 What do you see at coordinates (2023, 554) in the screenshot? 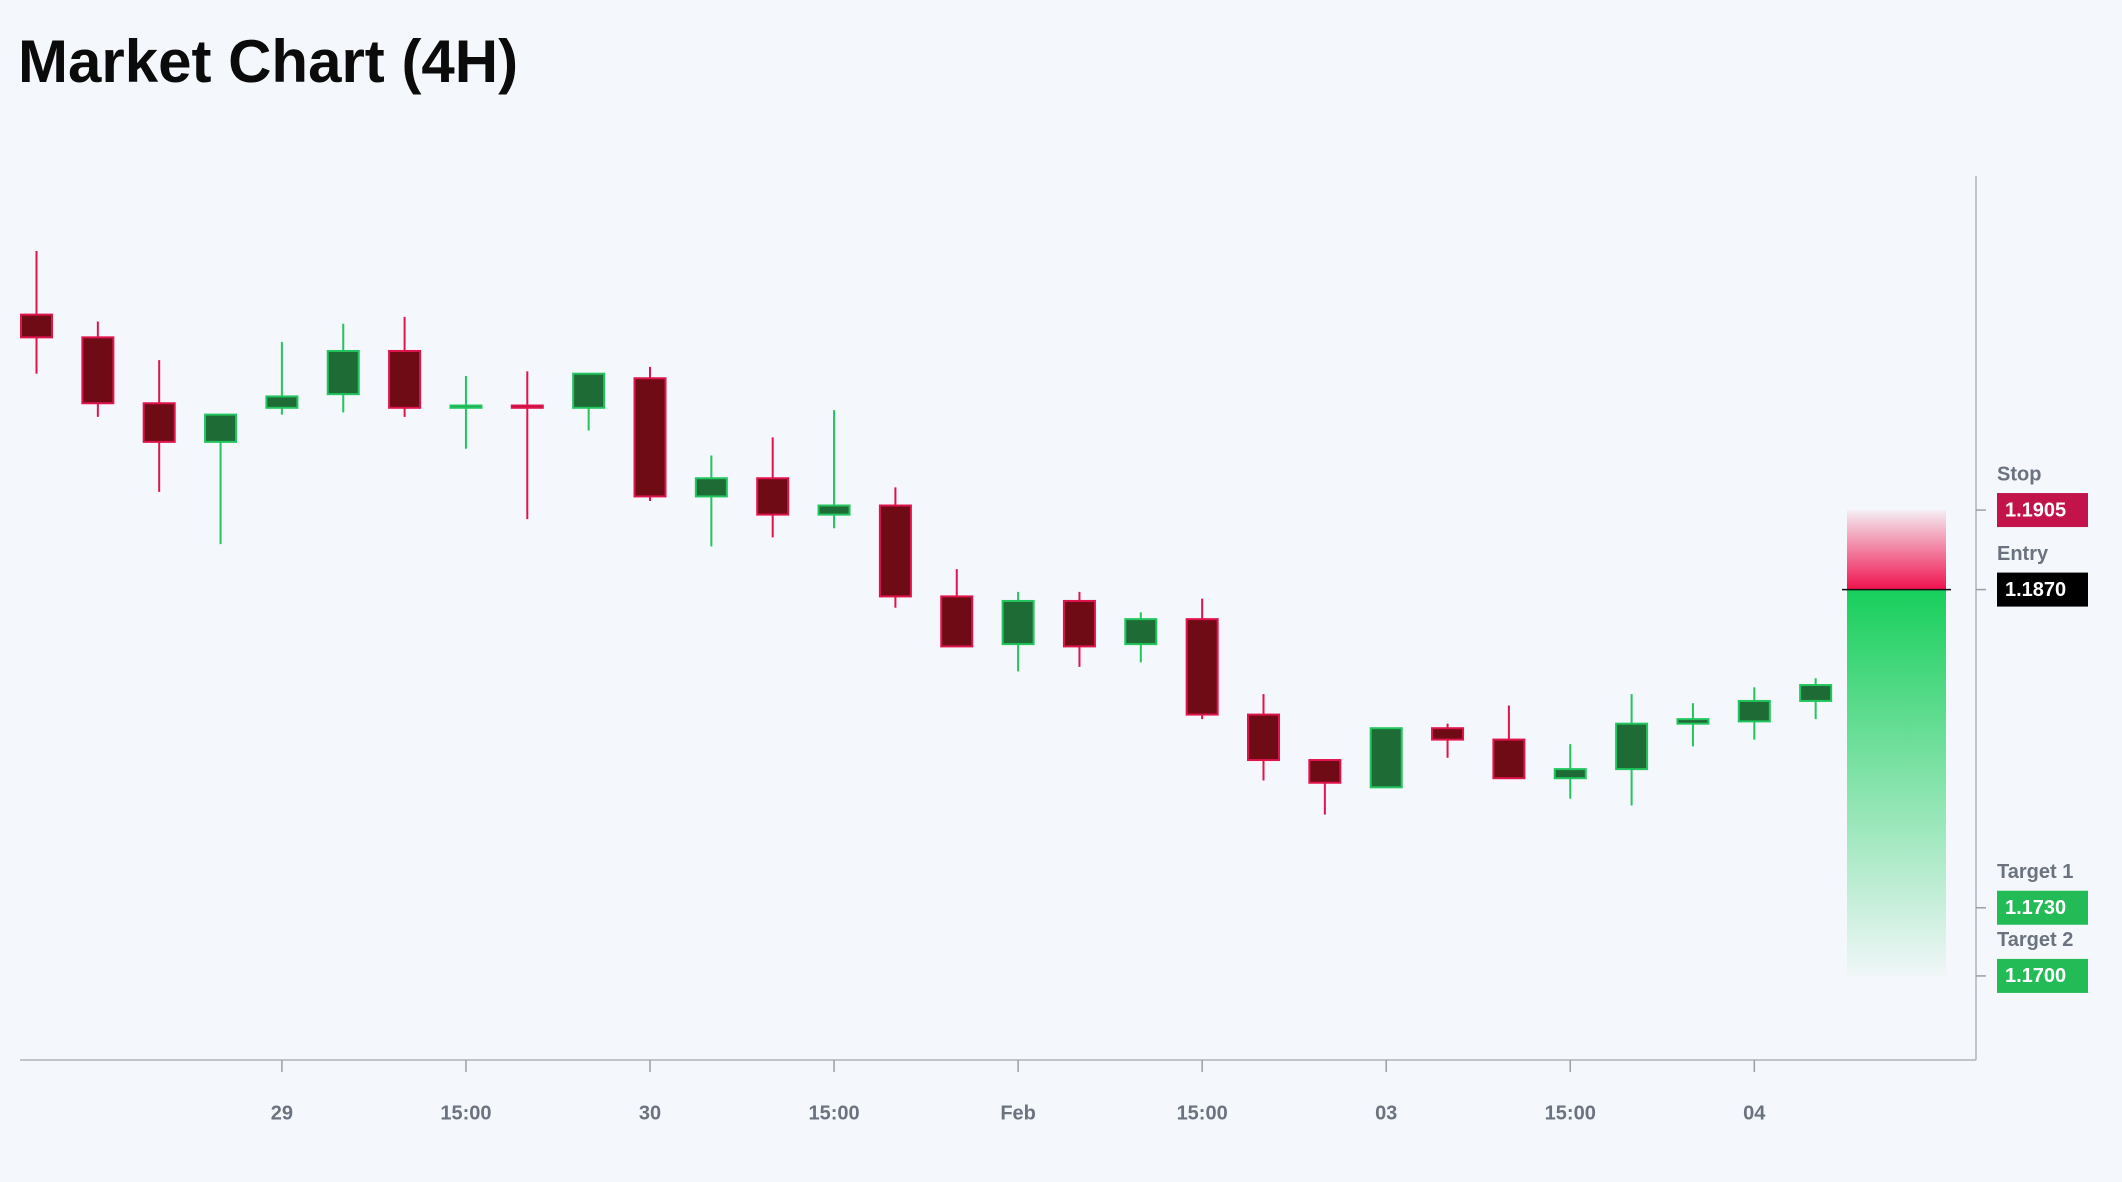
I see `level-name: Entry` at bounding box center [2023, 554].